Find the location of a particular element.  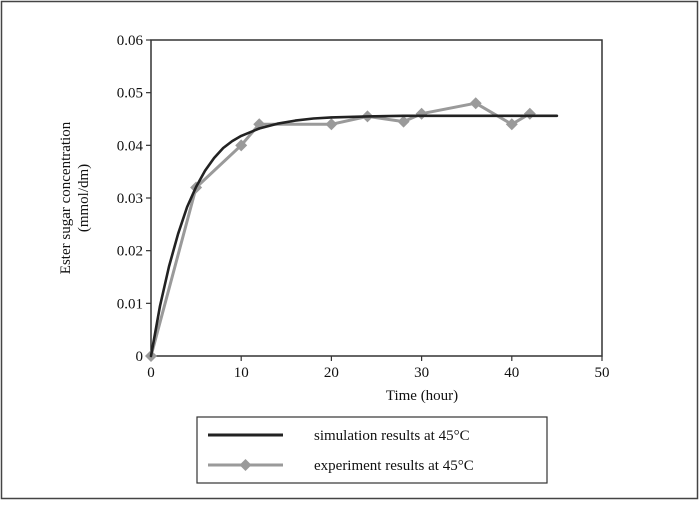

y-tick-label: 0.01 is located at coordinates (130, 304).